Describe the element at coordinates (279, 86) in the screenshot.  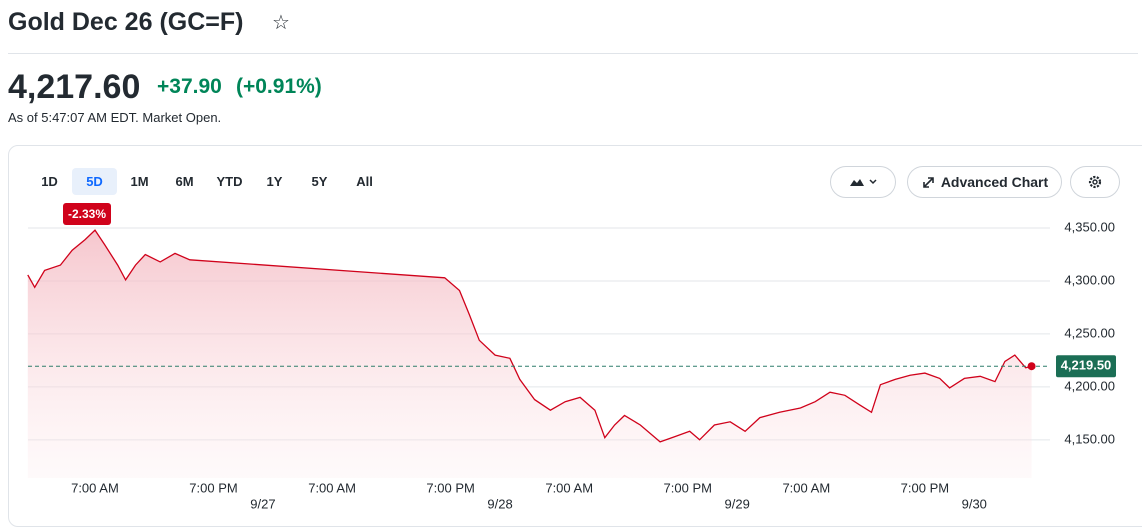
I see `change-percent: (+0.91%)` at that location.